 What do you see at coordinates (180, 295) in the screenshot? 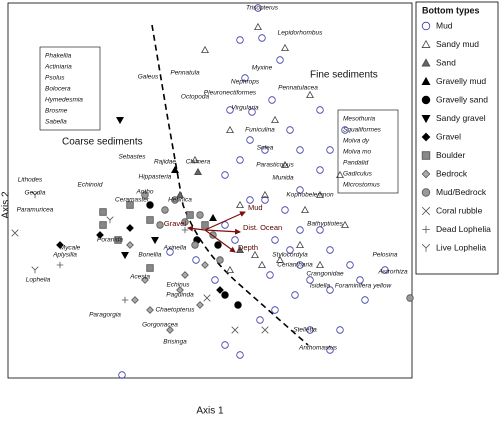
I see `species-label: Paguinda` at bounding box center [180, 295].